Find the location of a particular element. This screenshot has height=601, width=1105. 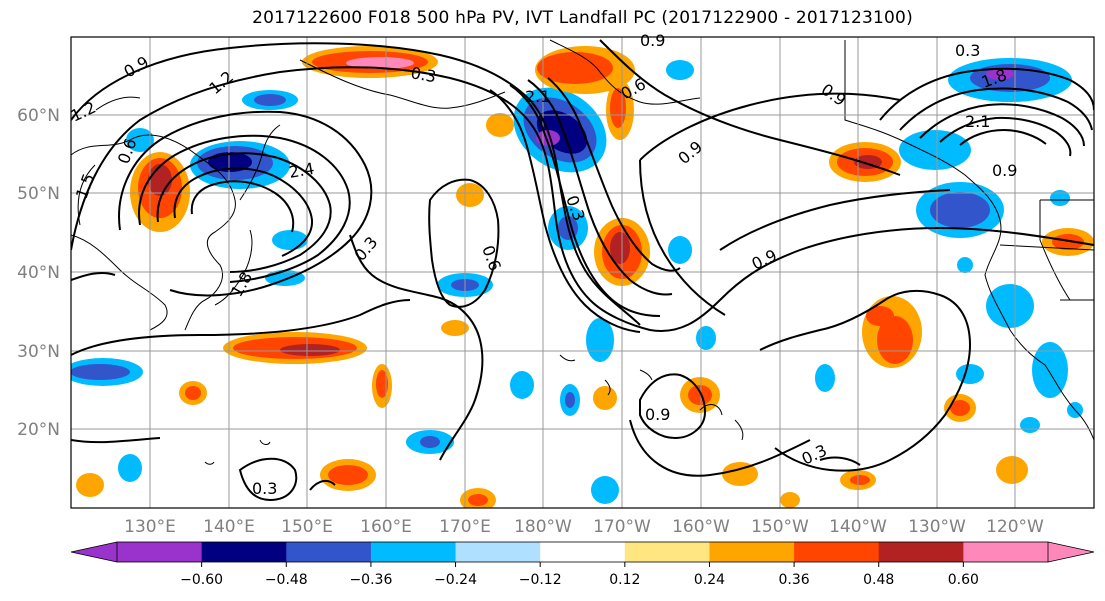

colorbar-tick-label: −0.36 is located at coordinates (370, 580).